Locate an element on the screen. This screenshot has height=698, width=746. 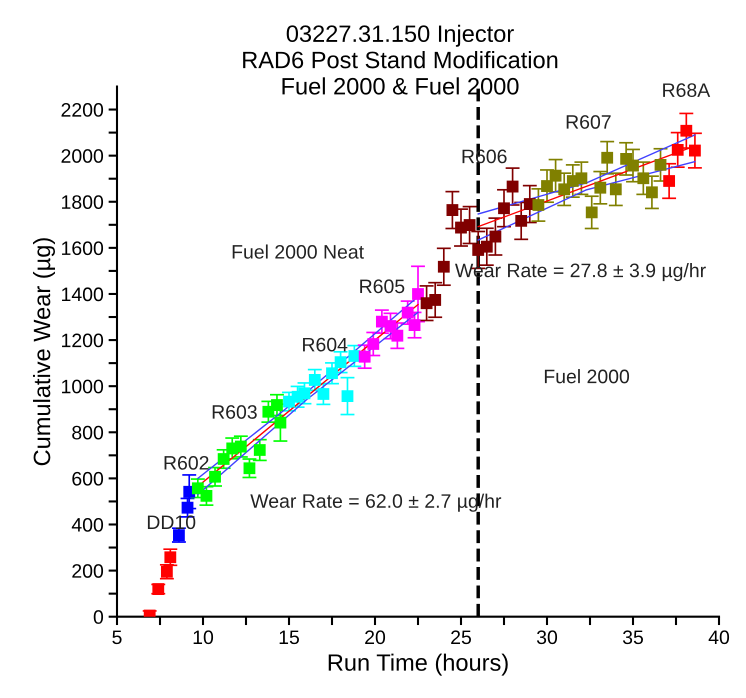
annotation: R606 is located at coordinates (484, 157).